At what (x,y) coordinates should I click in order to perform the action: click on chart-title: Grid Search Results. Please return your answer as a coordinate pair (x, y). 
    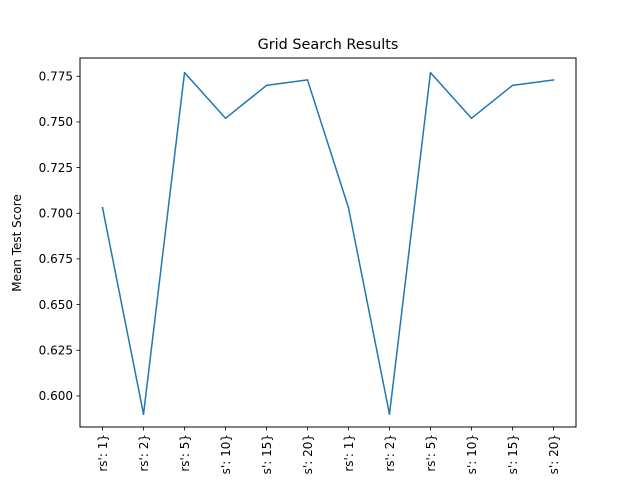
    Looking at the image, I should click on (328, 45).